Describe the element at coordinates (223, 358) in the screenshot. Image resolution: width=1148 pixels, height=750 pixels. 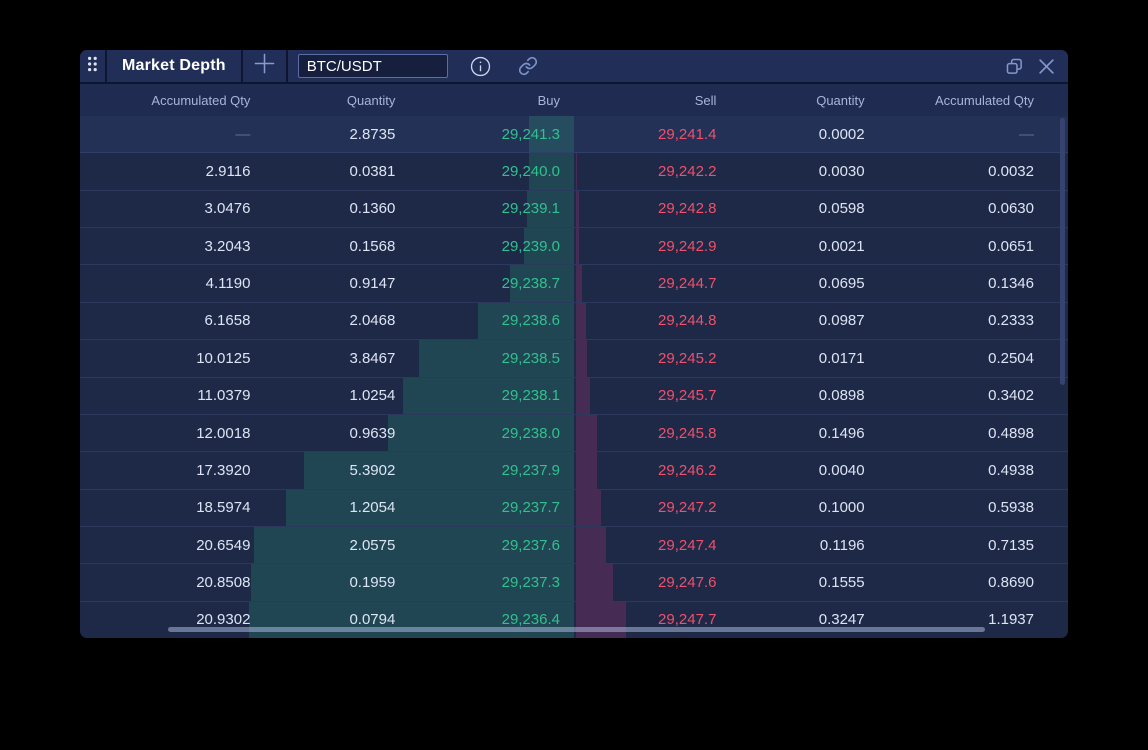
I see `buy-accumulated-qty-cell: 10.0125` at that location.